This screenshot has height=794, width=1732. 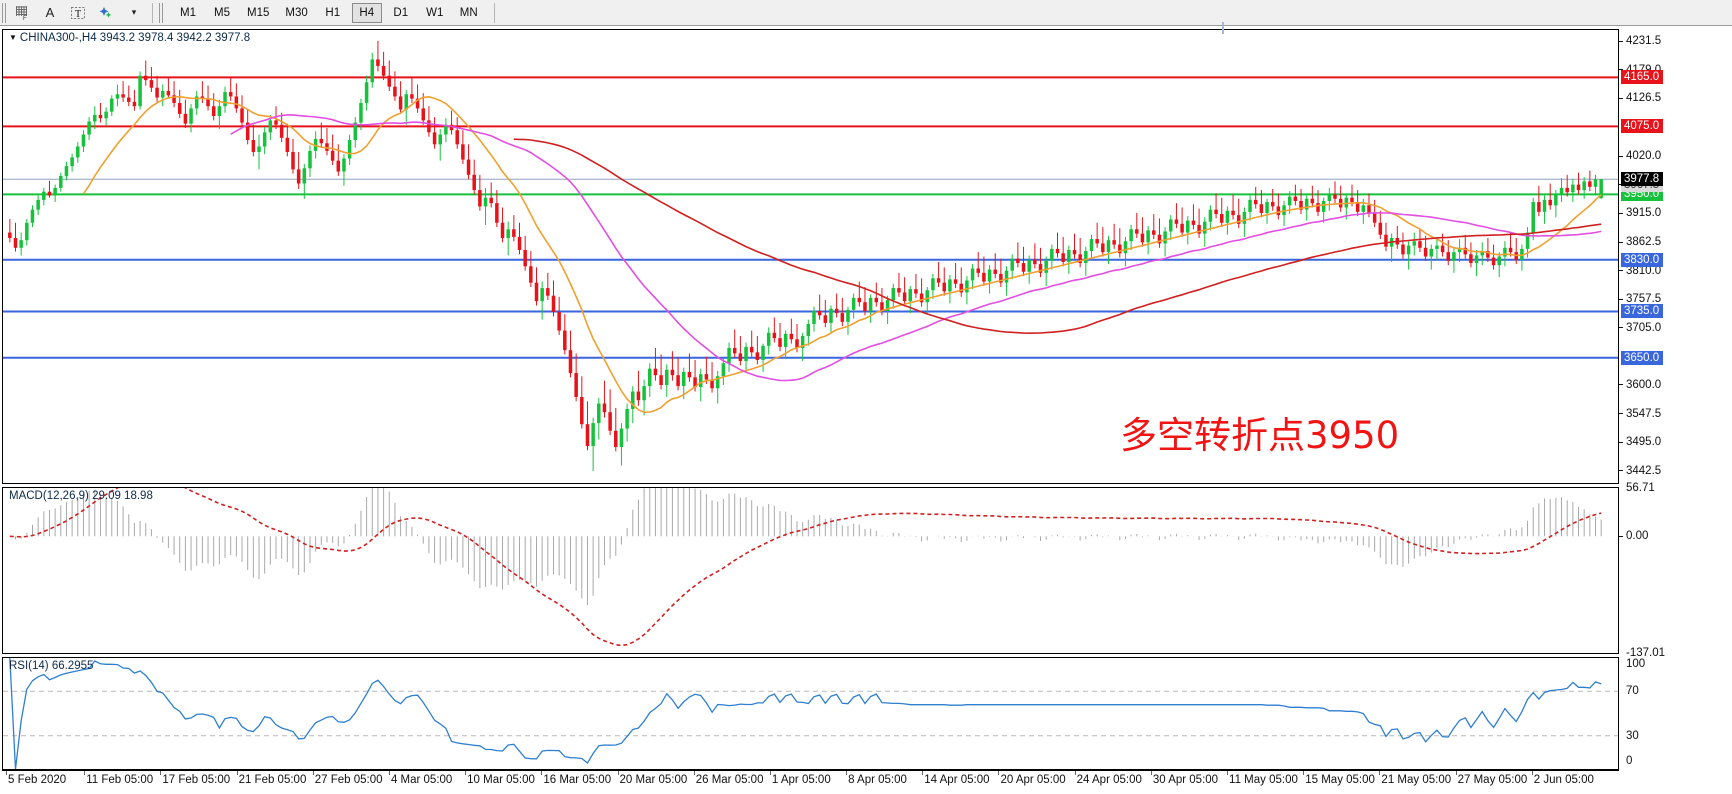 What do you see at coordinates (1642, 77) in the screenshot?
I see `price-marker-red: 4165.0` at bounding box center [1642, 77].